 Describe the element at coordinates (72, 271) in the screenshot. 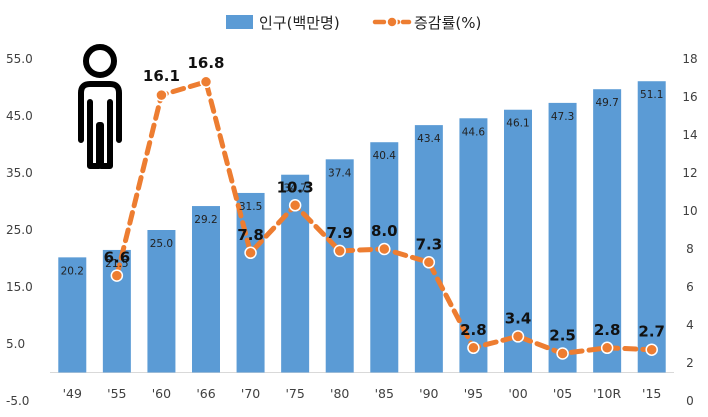

I see `population-bar-label: 20.2` at that location.